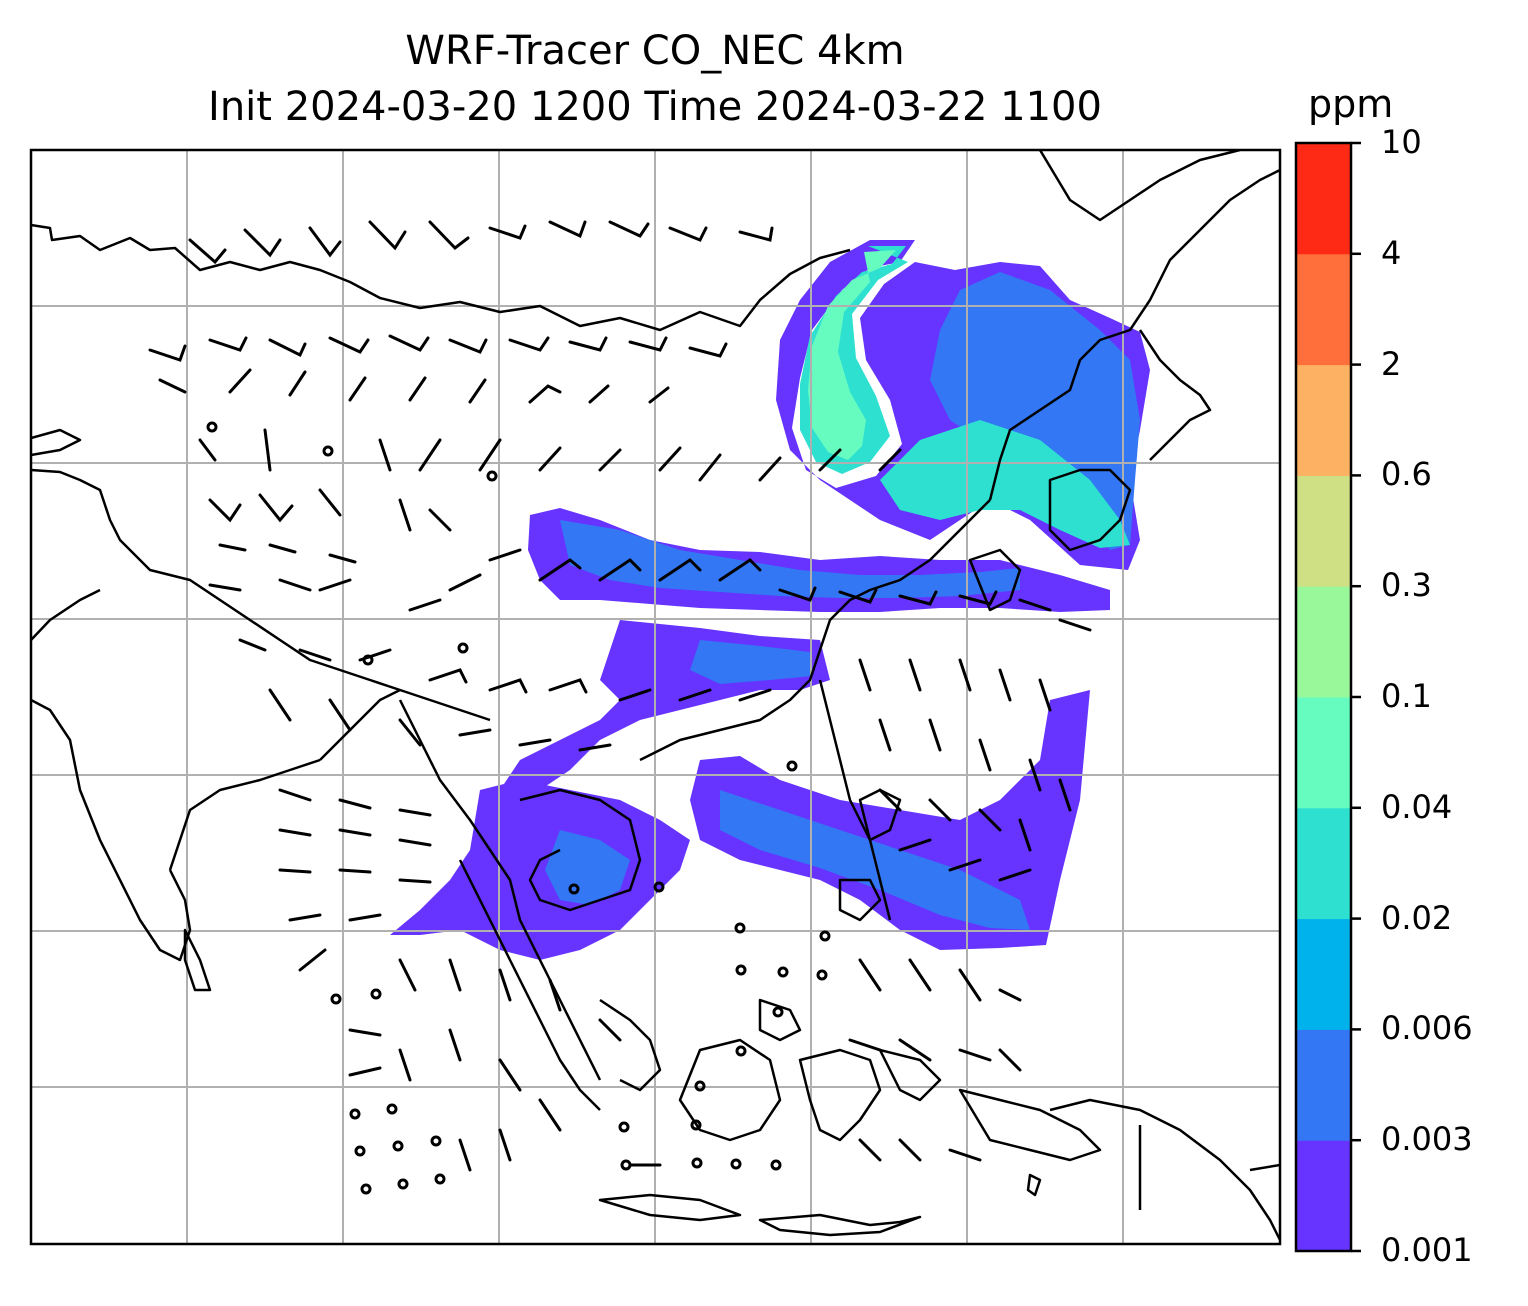  I want to click on plume-indochina-inner, so click(587, 867).